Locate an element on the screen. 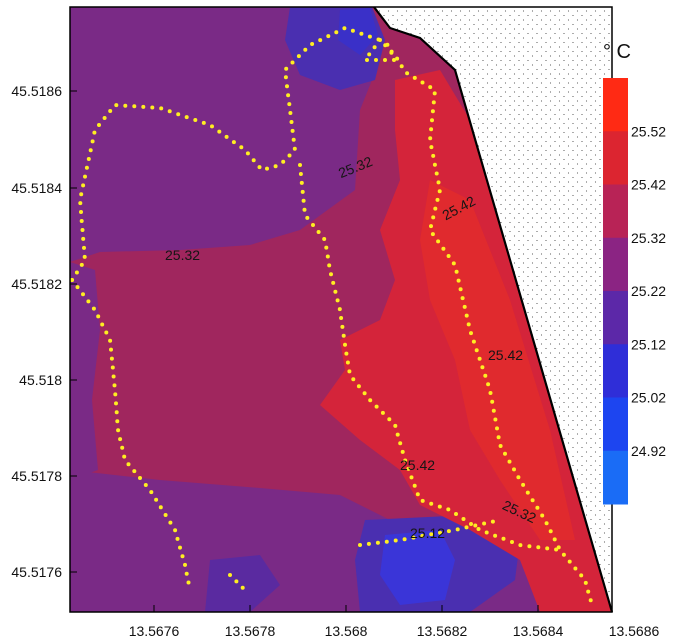  y-tick-label: 45.518 is located at coordinates (40, 380).